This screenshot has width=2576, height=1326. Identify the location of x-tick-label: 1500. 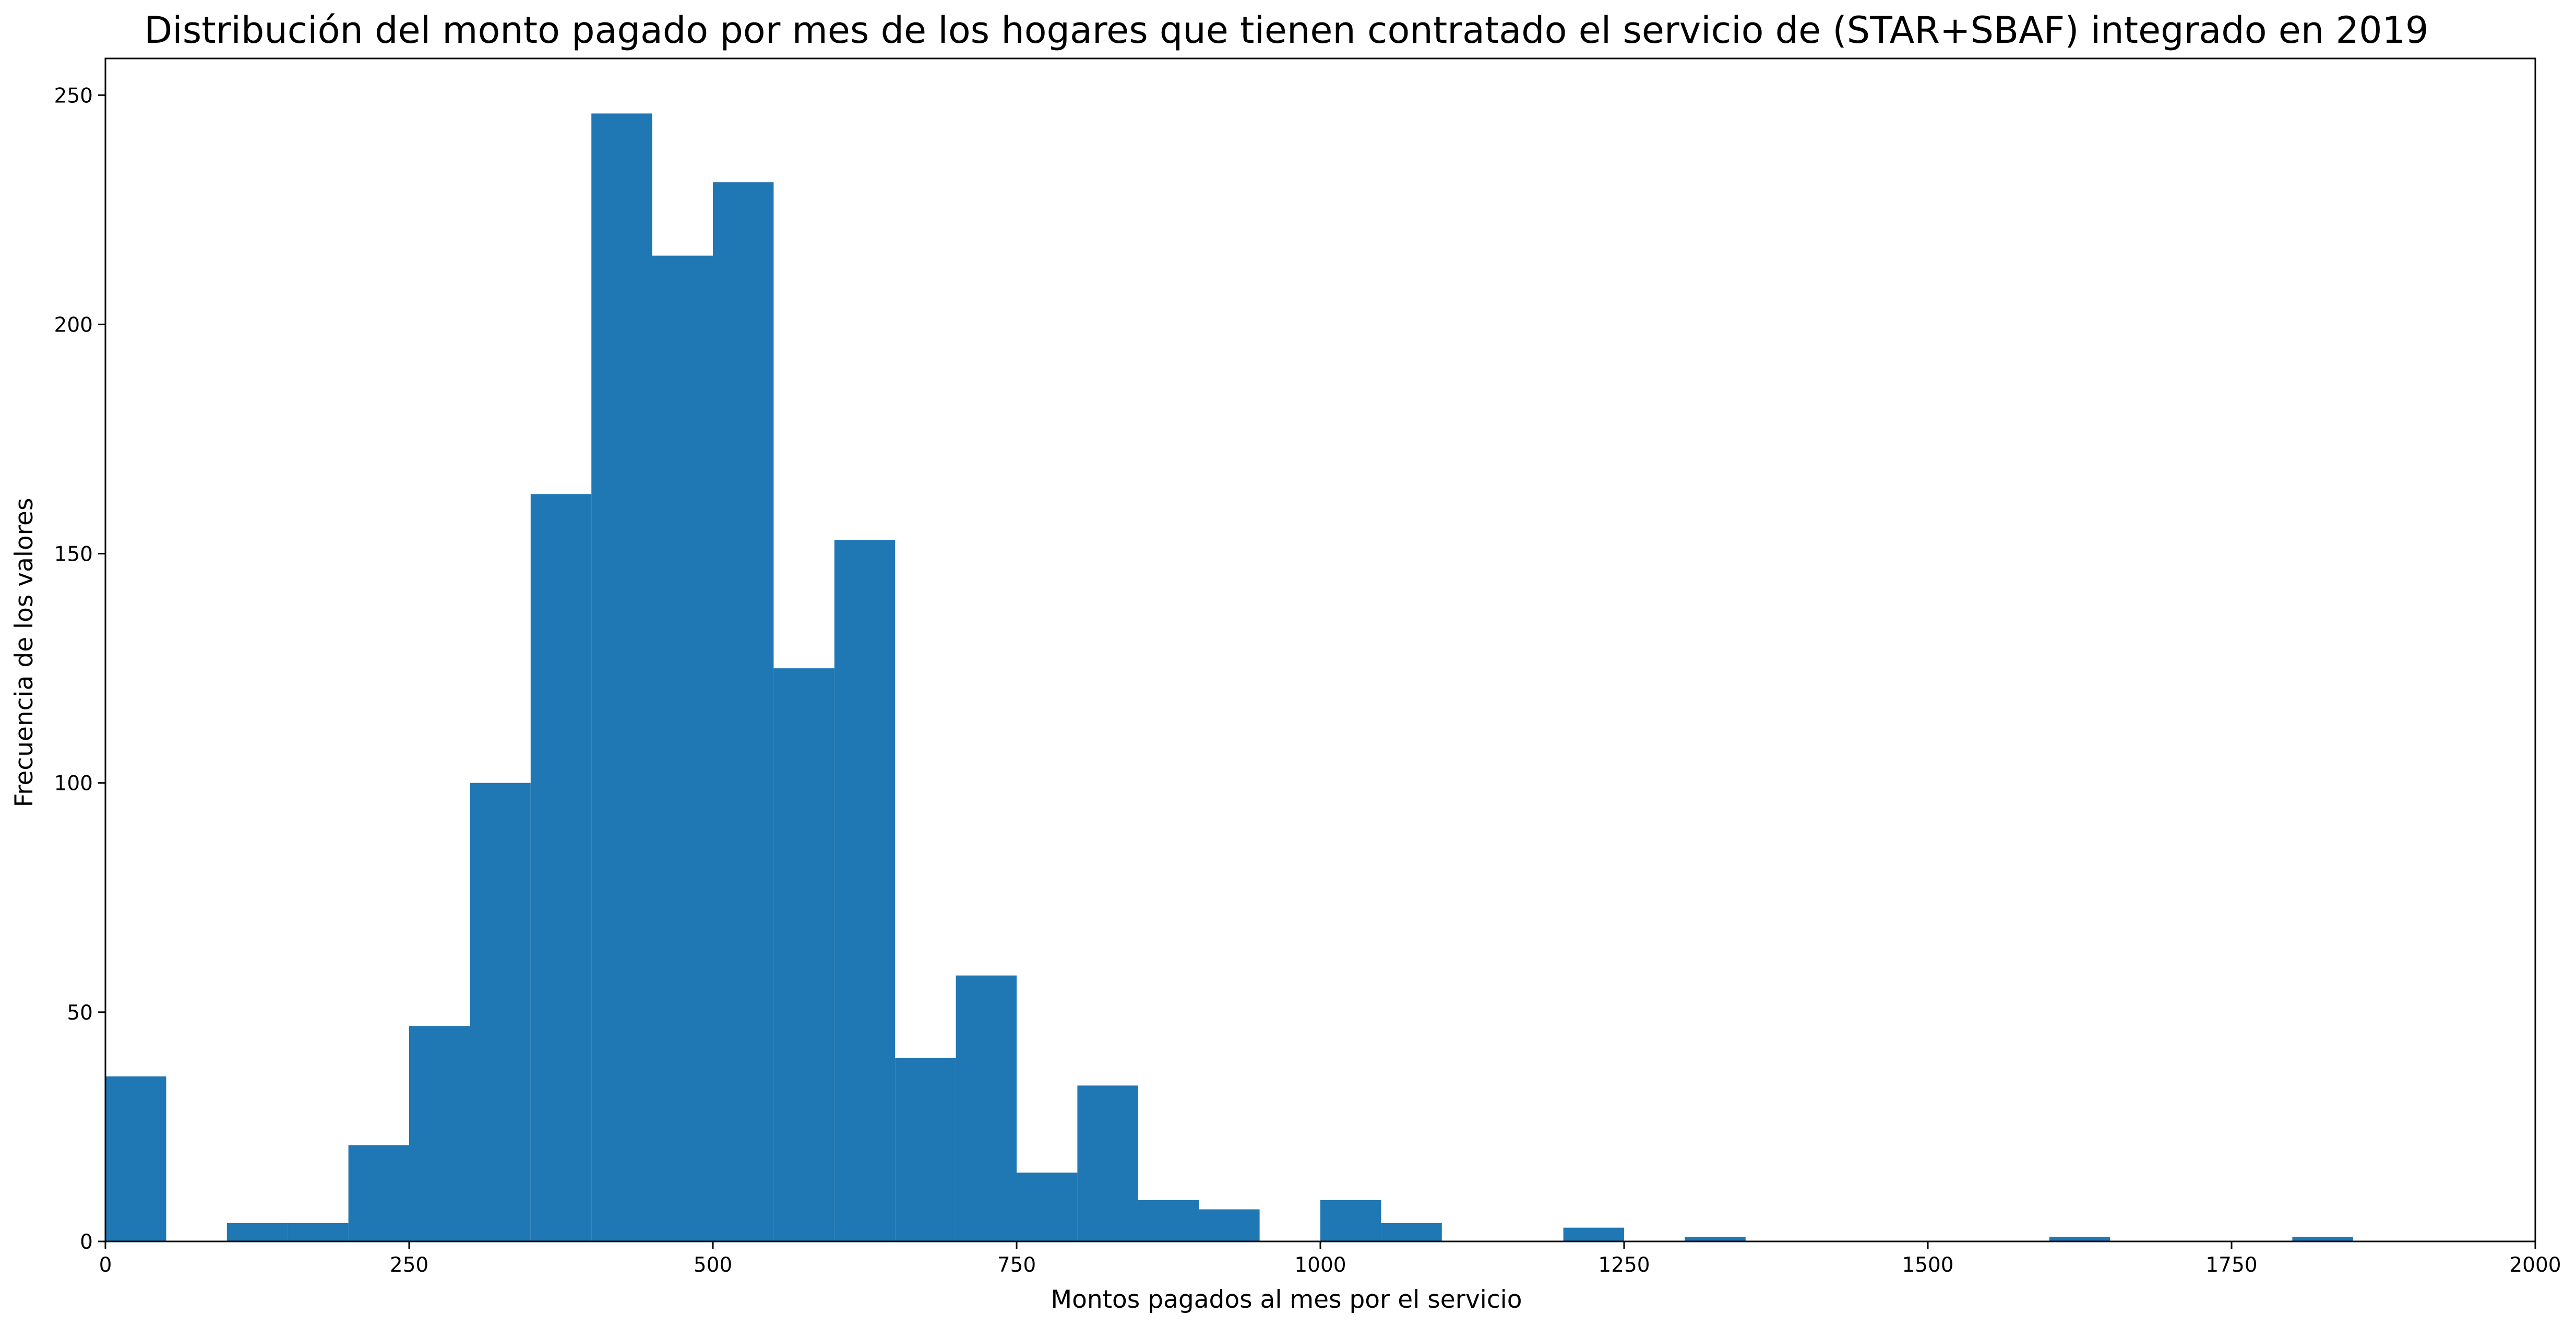
(1928, 1265).